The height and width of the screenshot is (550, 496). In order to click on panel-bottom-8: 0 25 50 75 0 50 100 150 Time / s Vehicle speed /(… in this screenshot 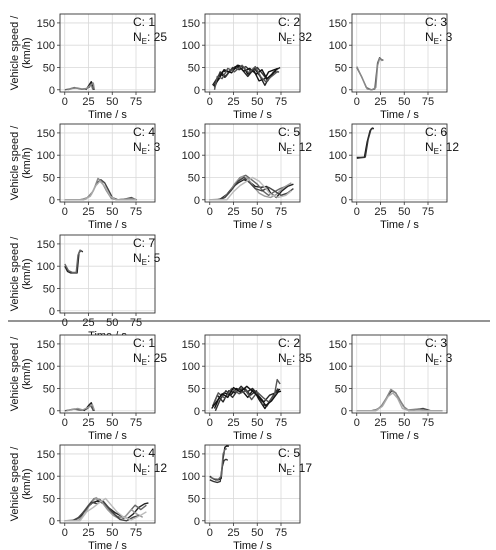, I will do `click(88, 388)`.